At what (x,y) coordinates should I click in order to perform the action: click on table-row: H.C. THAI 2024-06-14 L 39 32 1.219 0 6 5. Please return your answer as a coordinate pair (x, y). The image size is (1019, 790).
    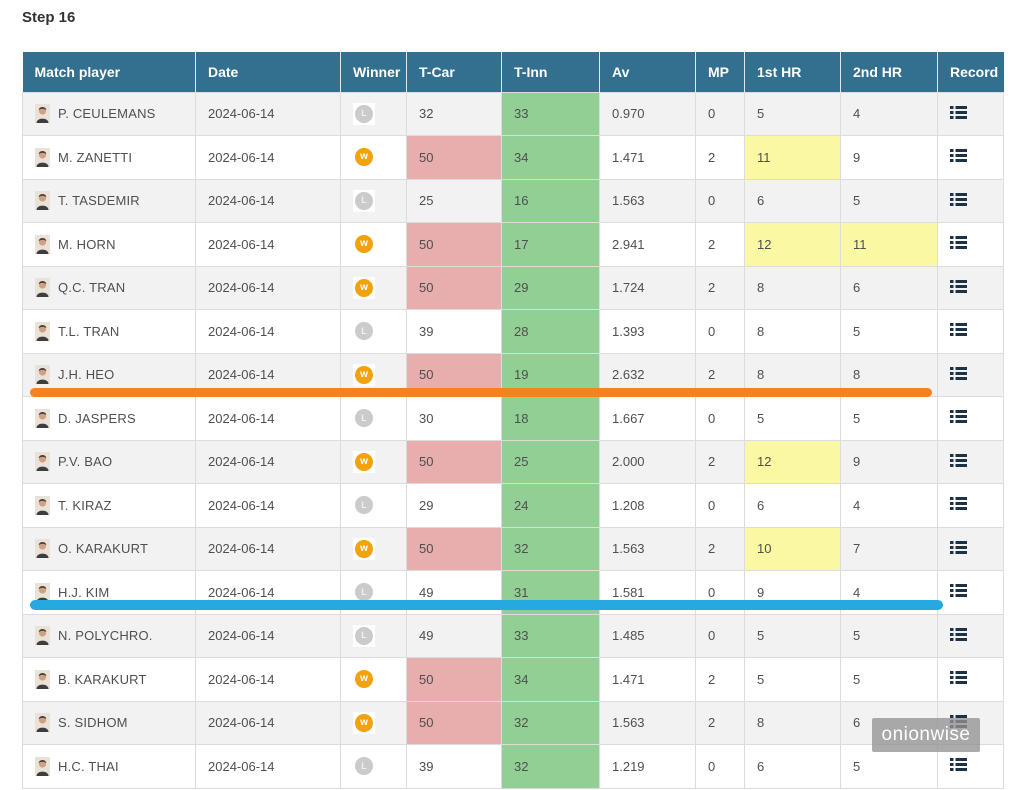
    Looking at the image, I should click on (513, 766).